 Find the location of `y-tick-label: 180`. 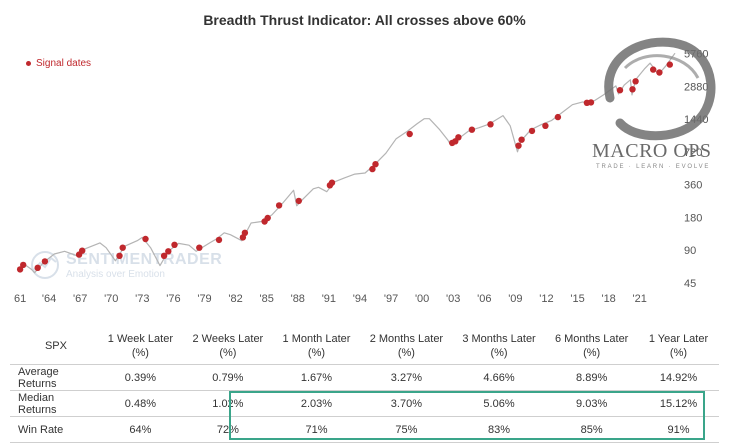

y-tick-label: 180 is located at coordinates (693, 218).